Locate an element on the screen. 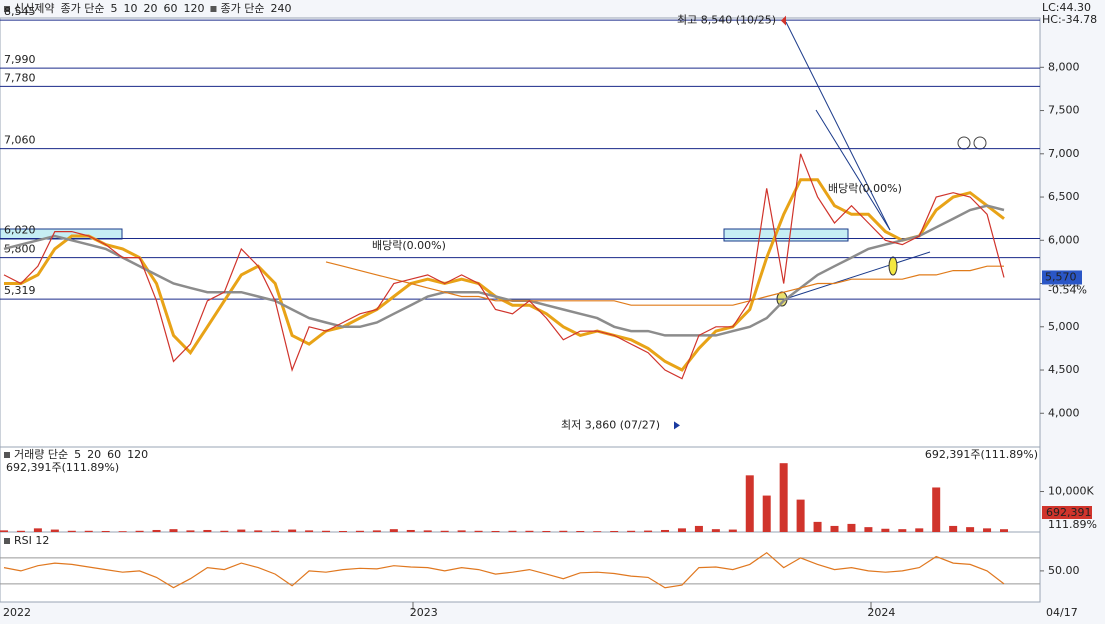  legend-label: 신신제약 is located at coordinates (34, 8).